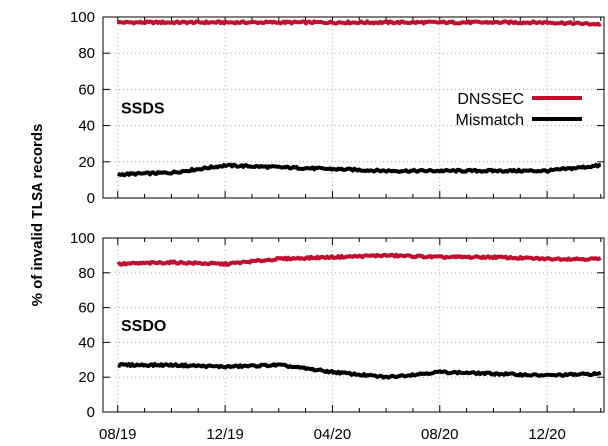 The width and height of the screenshot is (608, 446). Describe the element at coordinates (225, 434) in the screenshot. I see `x-tick-label: 12/19` at that location.